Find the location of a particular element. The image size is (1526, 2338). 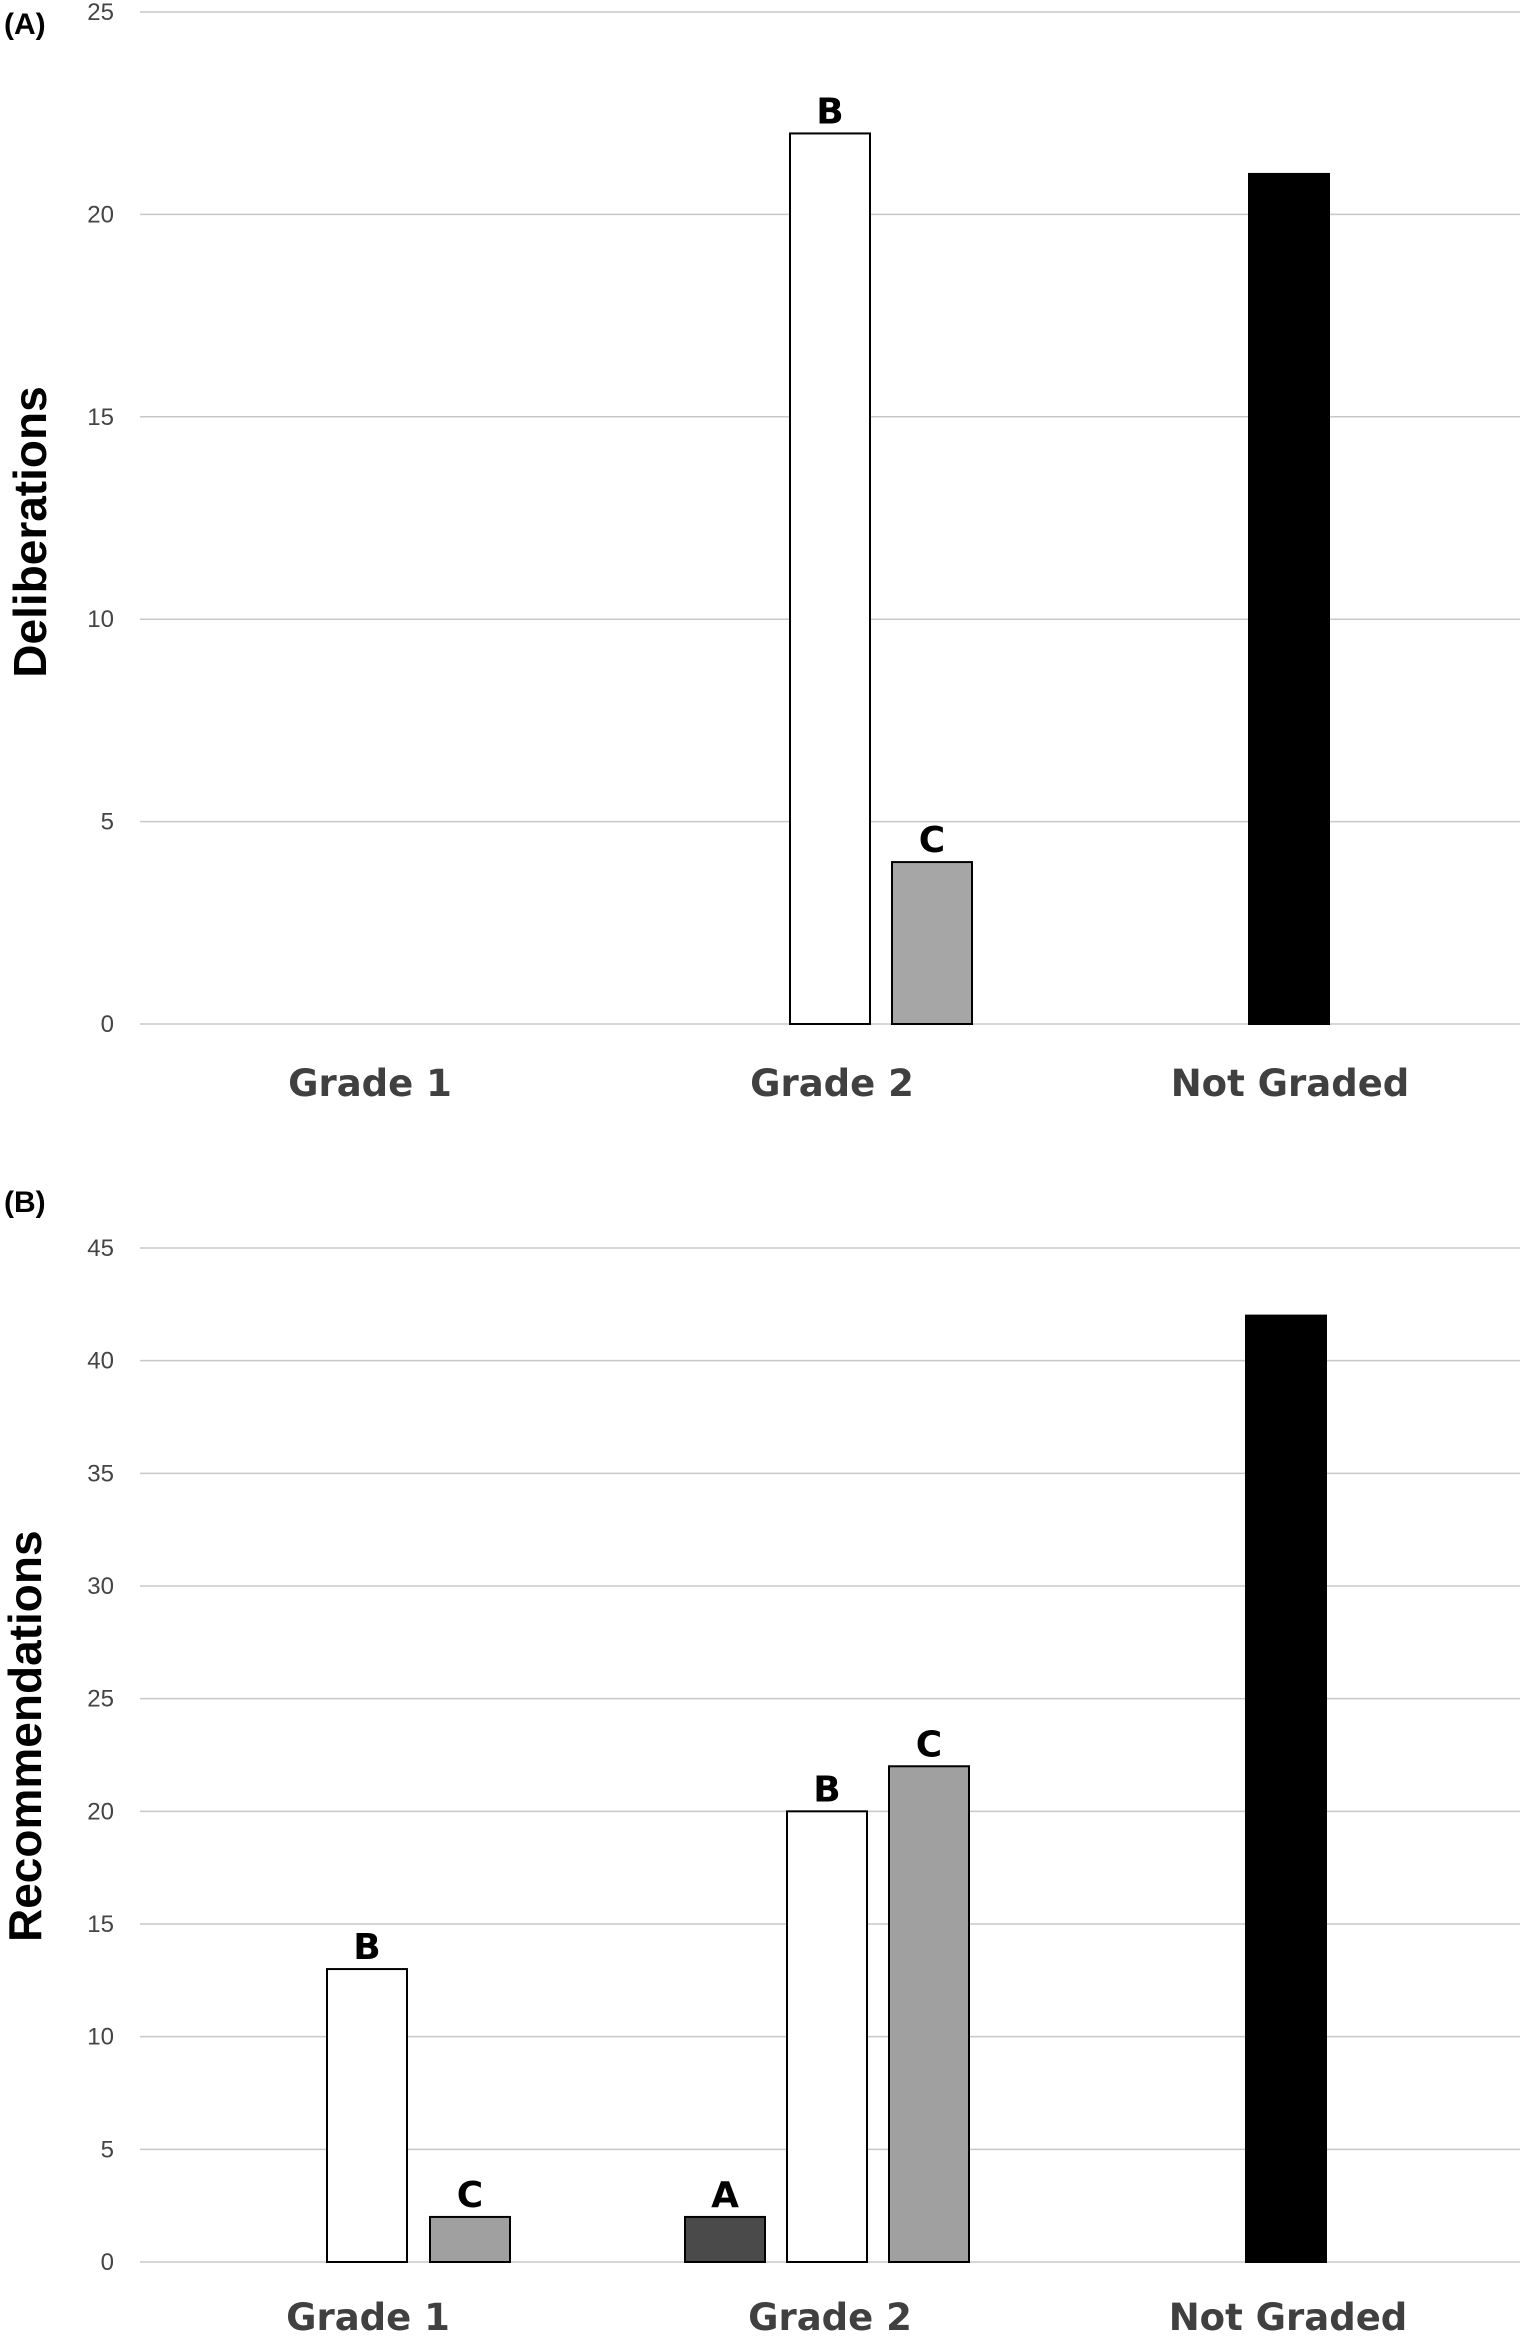

y-tick-label: 30 is located at coordinates (100, 1586).